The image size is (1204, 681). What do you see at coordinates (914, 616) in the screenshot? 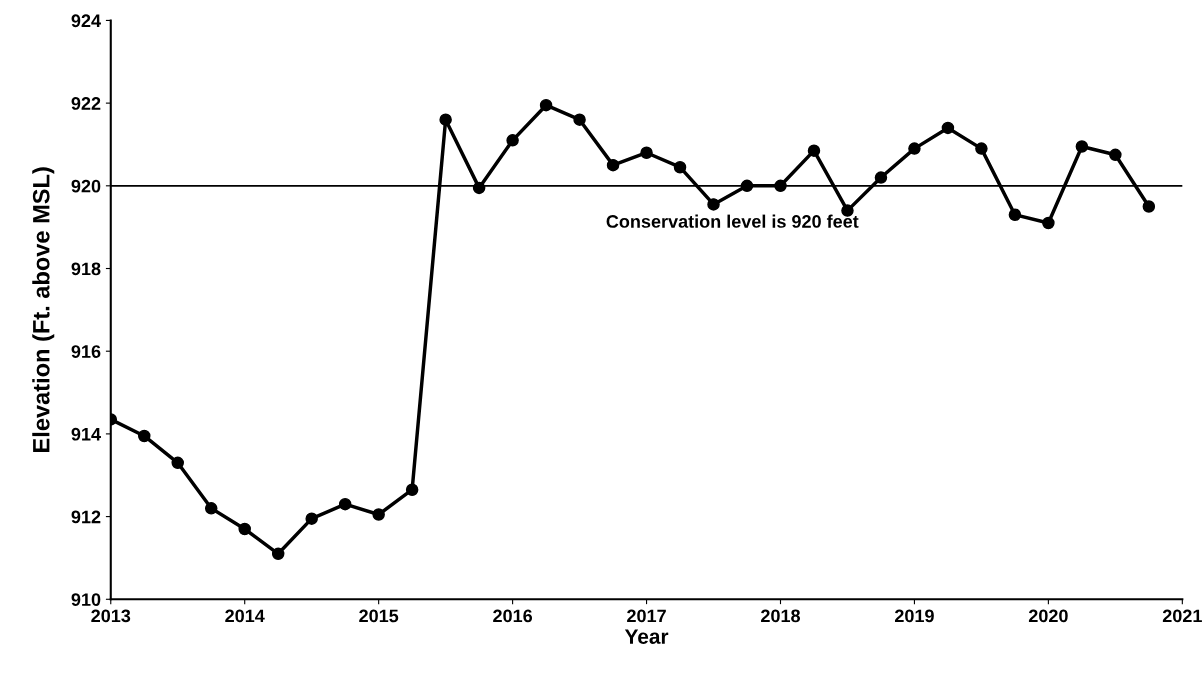
I see `x-tick-label: 2019` at bounding box center [914, 616].